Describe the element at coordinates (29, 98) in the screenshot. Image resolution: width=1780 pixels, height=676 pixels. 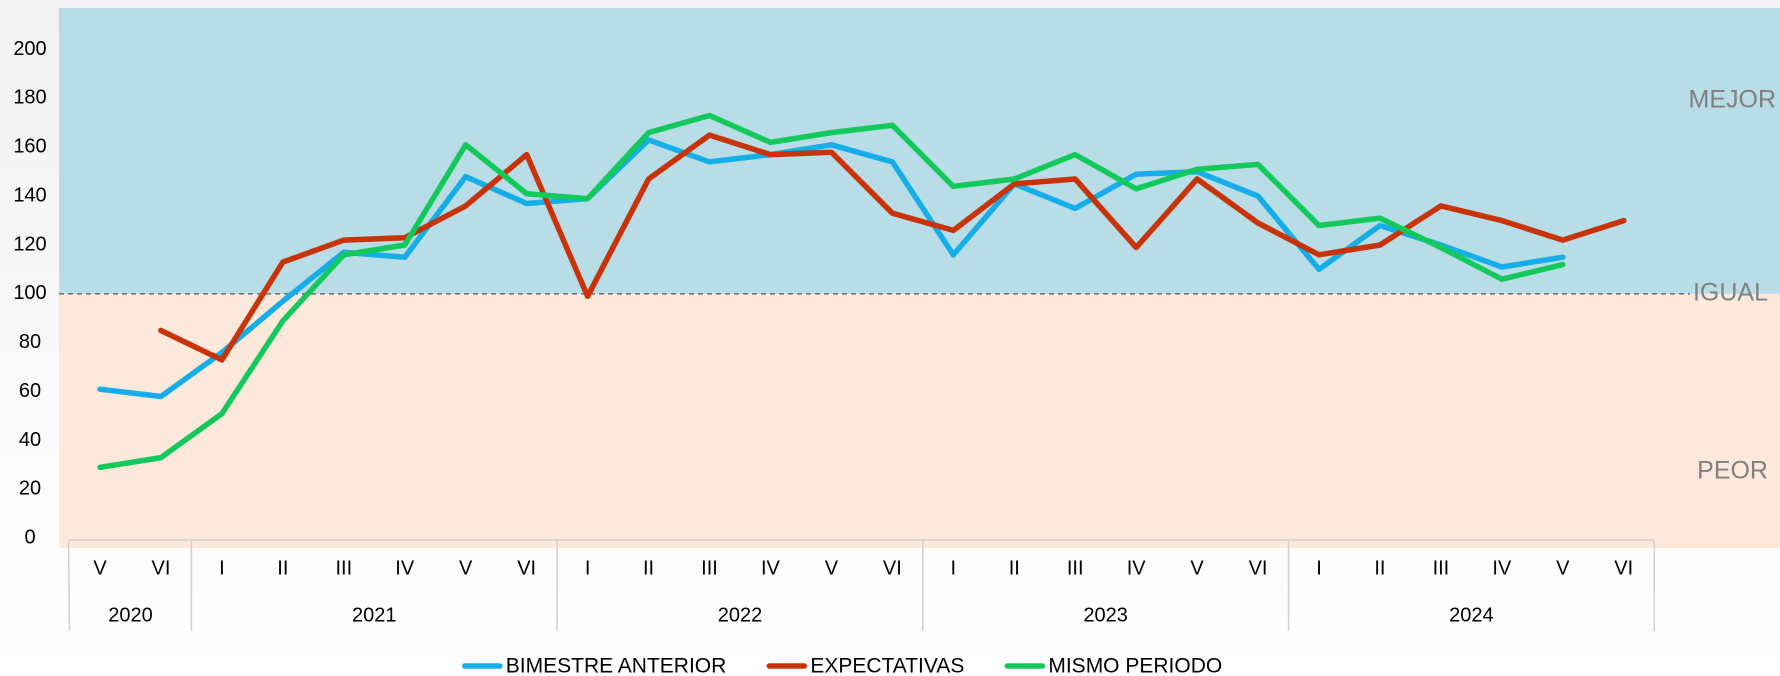
I see `y-tick-label: 180` at that location.